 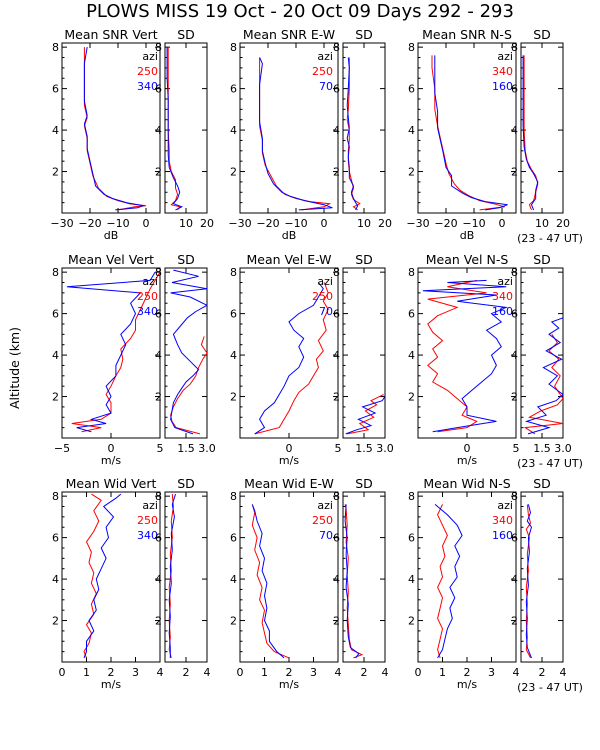 What do you see at coordinates (473, 223) in the screenshot?
I see `x-tick-label: −10` at bounding box center [473, 223].